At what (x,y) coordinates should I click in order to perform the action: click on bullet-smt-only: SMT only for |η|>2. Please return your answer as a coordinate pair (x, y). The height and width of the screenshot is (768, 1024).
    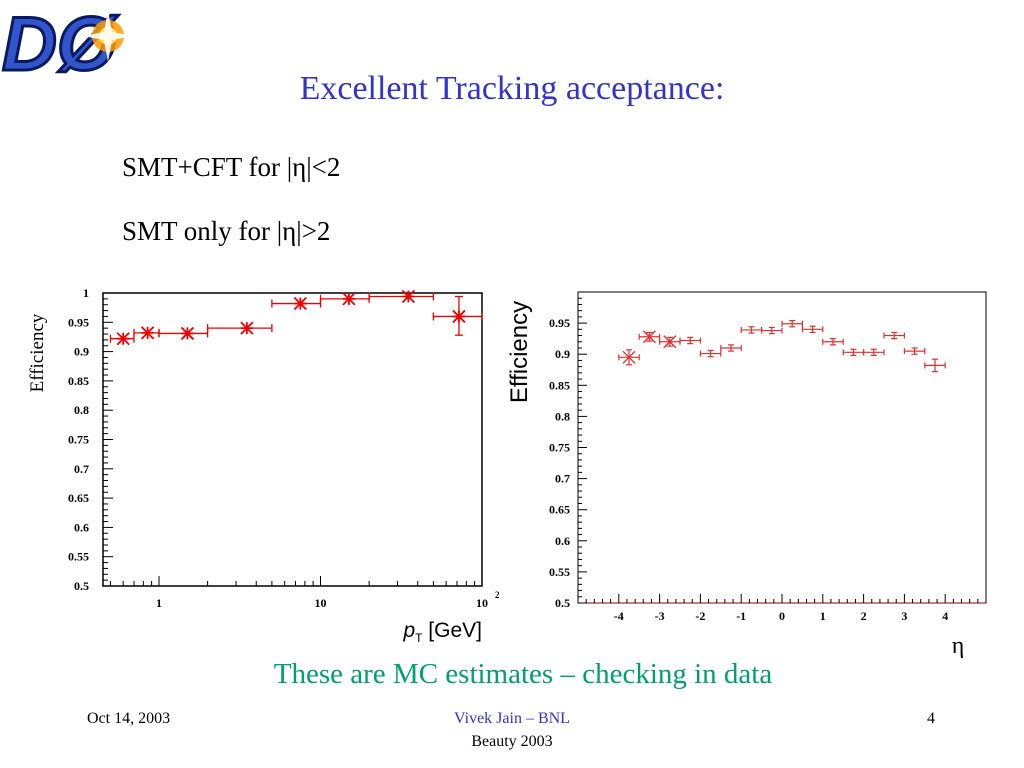
    Looking at the image, I should click on (226, 231).